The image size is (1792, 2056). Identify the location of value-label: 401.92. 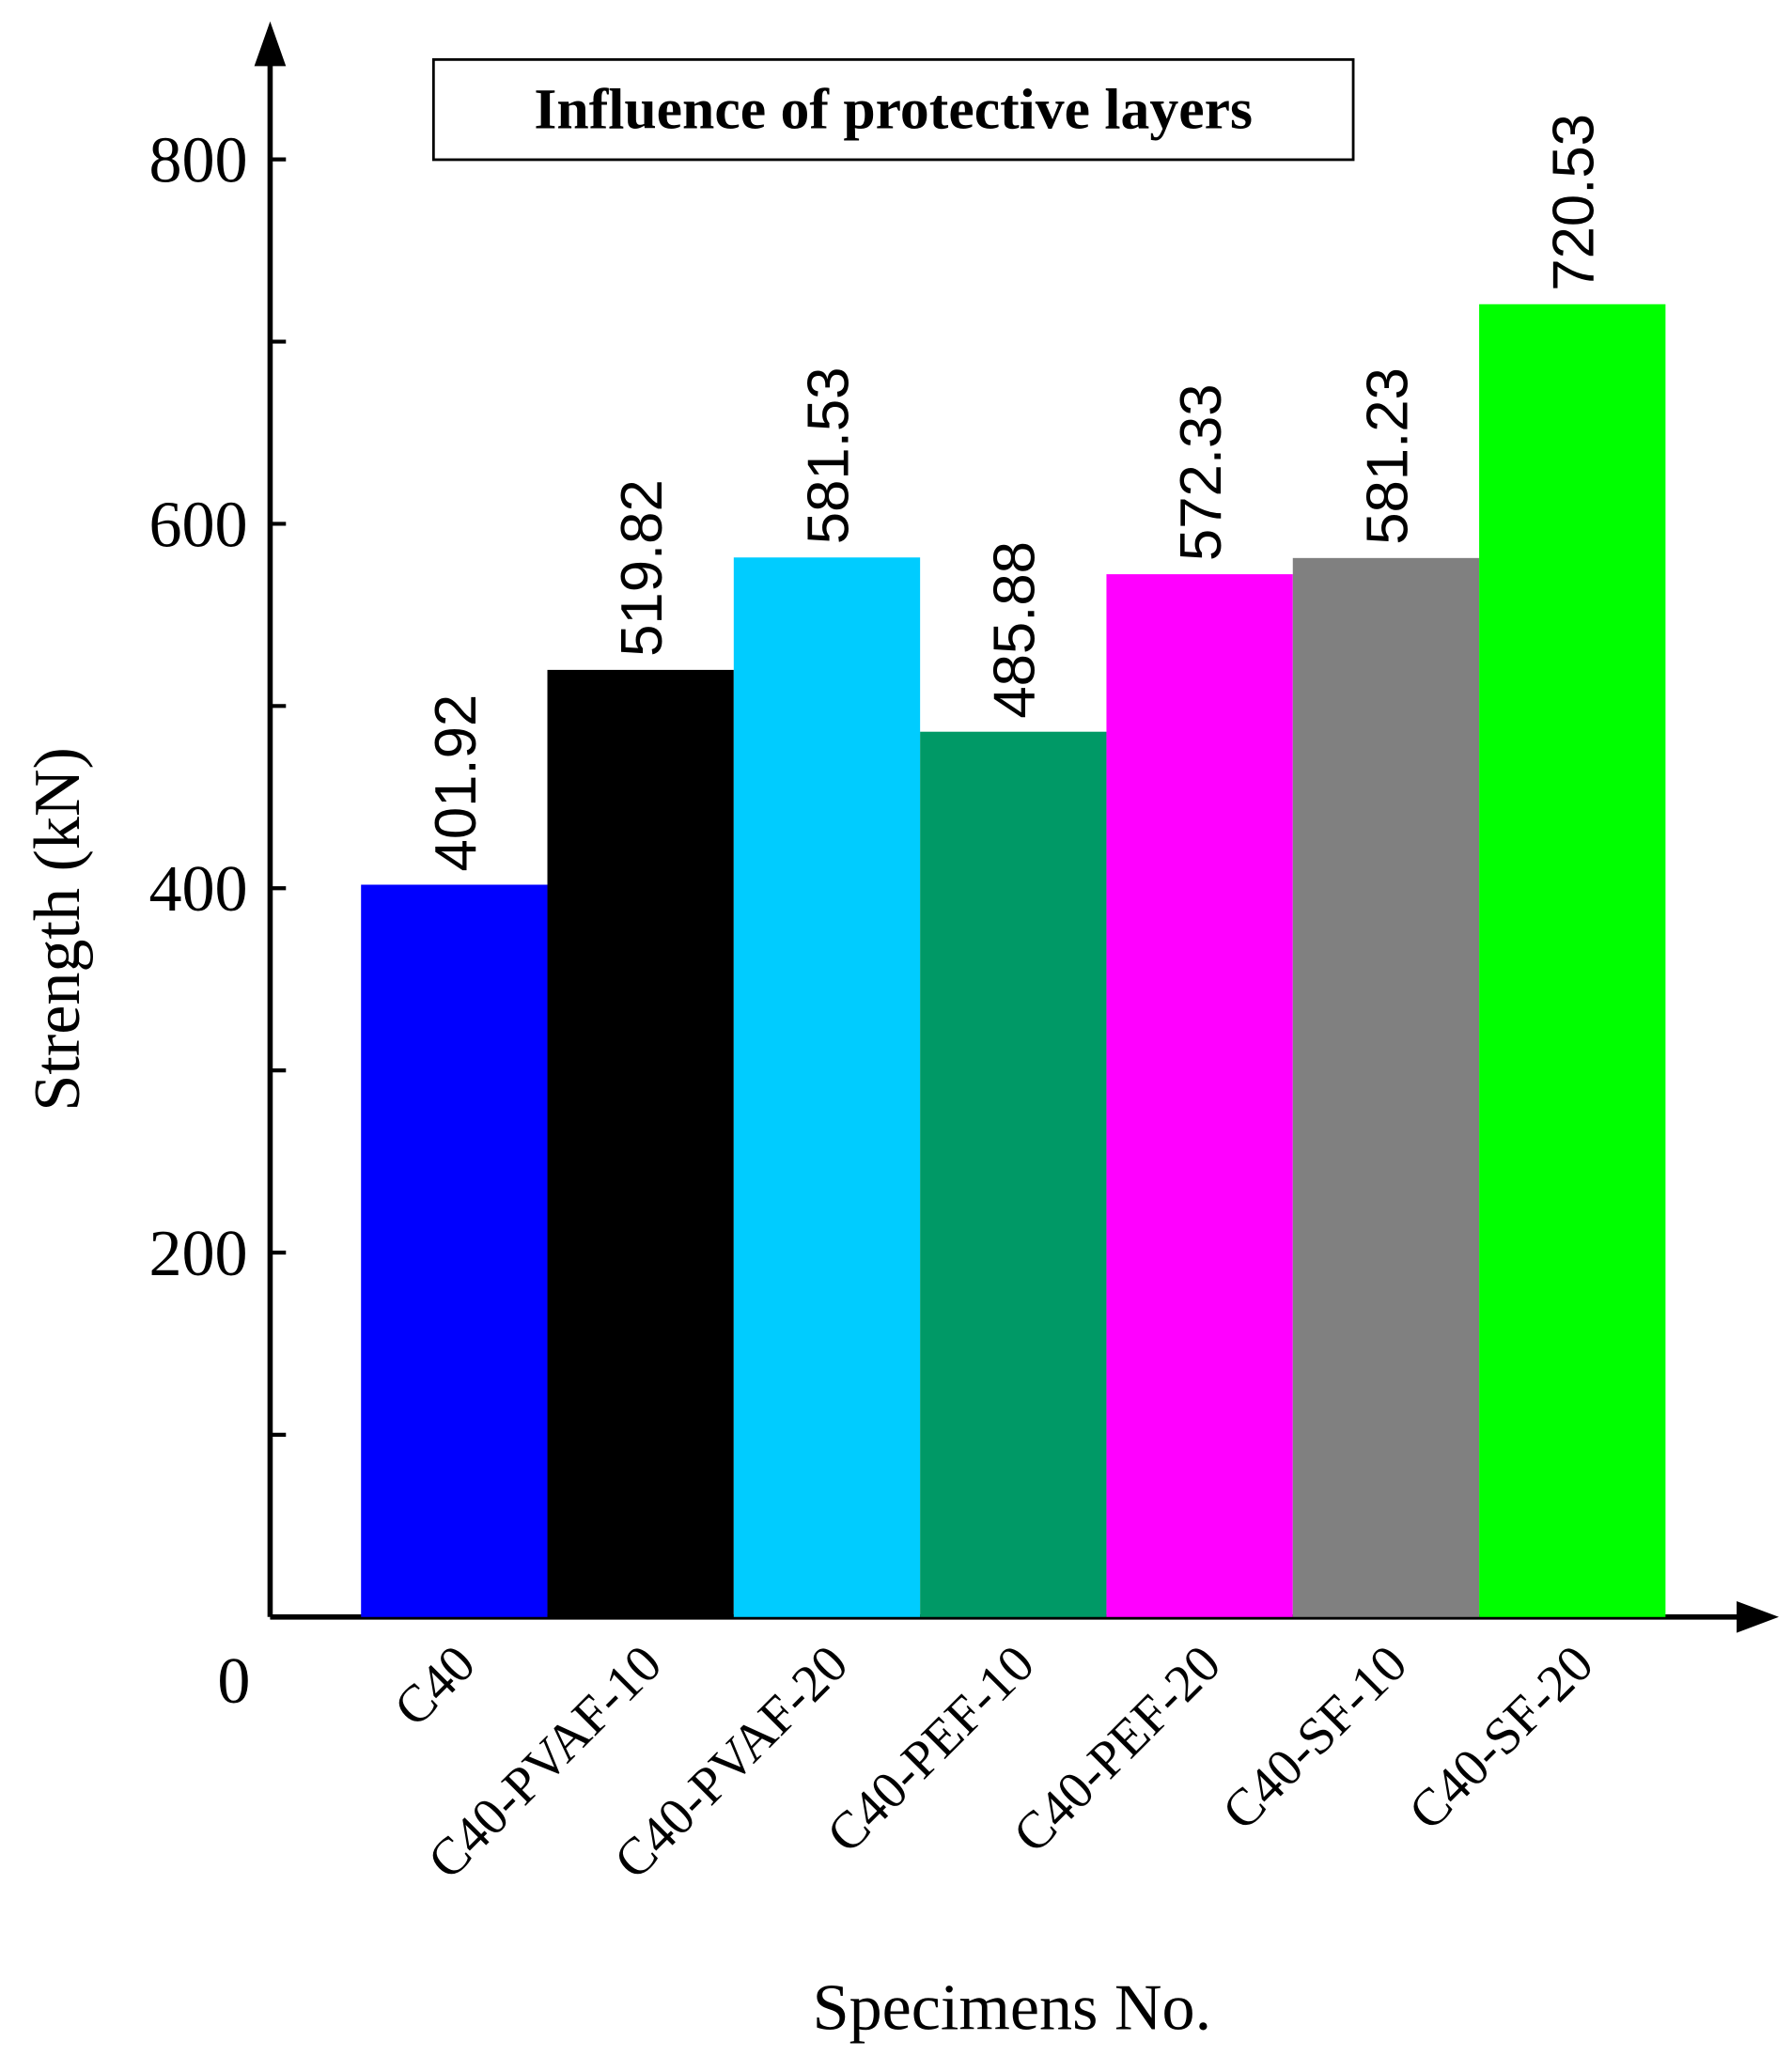
(457, 783).